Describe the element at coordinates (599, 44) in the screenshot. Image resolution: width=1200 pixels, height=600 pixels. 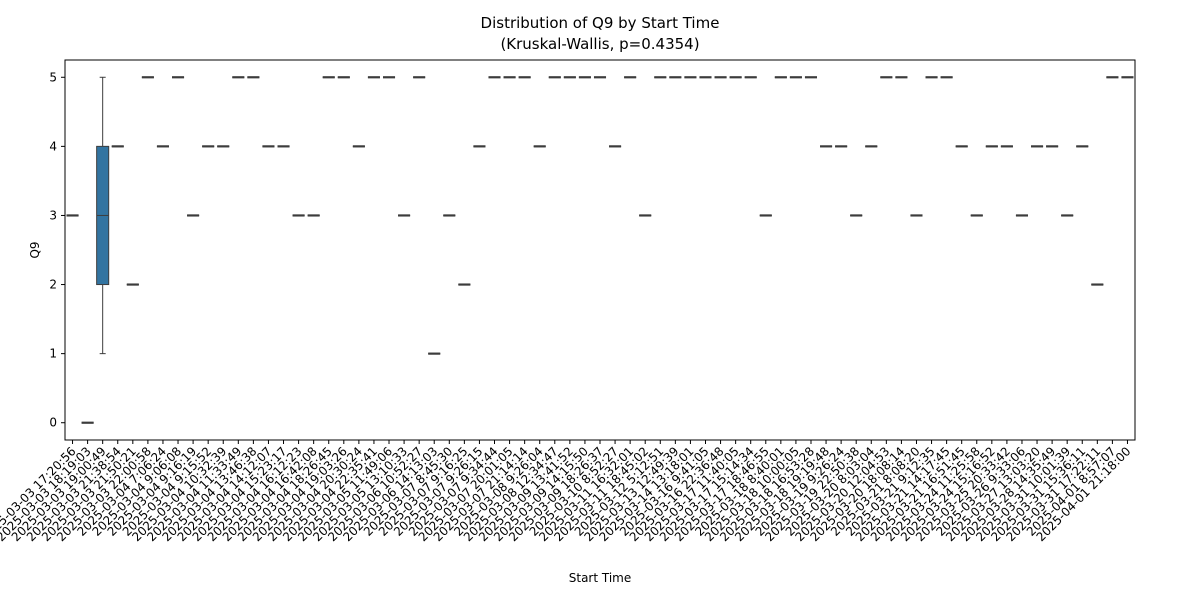
I see `chart-subtitle: (Kruskal-Wallis, p=0.4354)` at that location.